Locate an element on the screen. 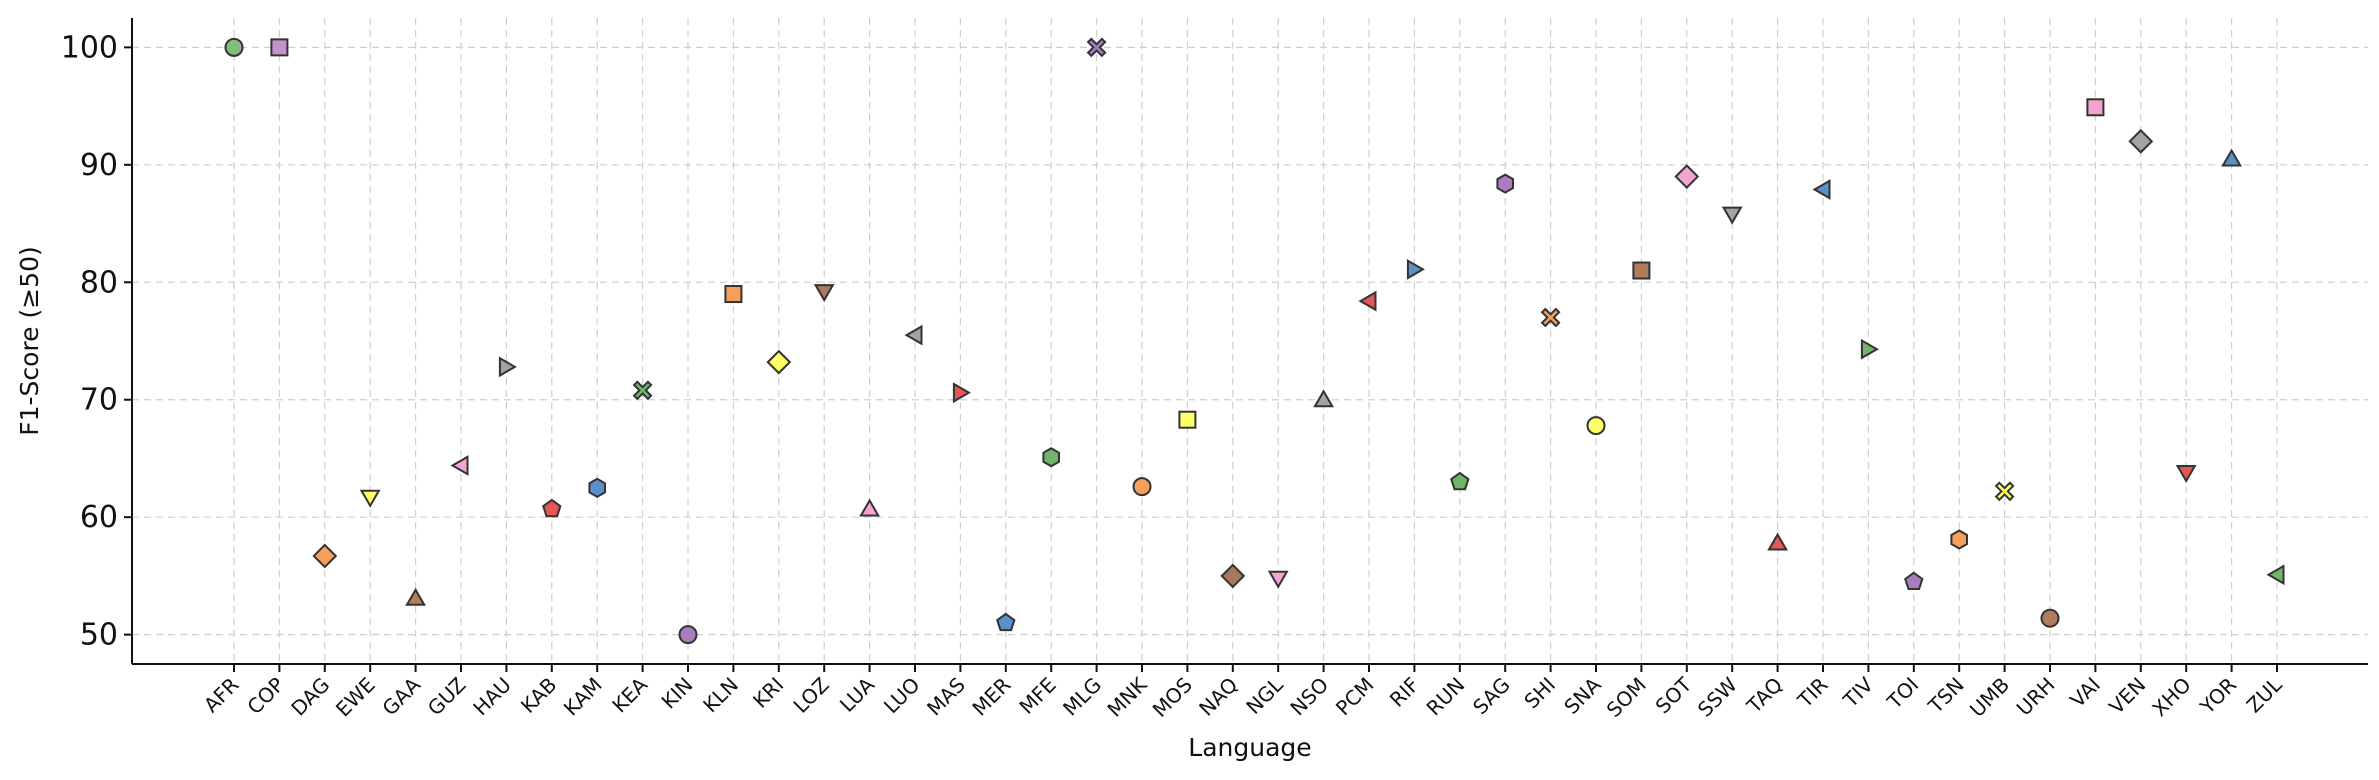 Image resolution: width=2379 pixels, height=780 pixels. data-point-mnk is located at coordinates (1142, 487).